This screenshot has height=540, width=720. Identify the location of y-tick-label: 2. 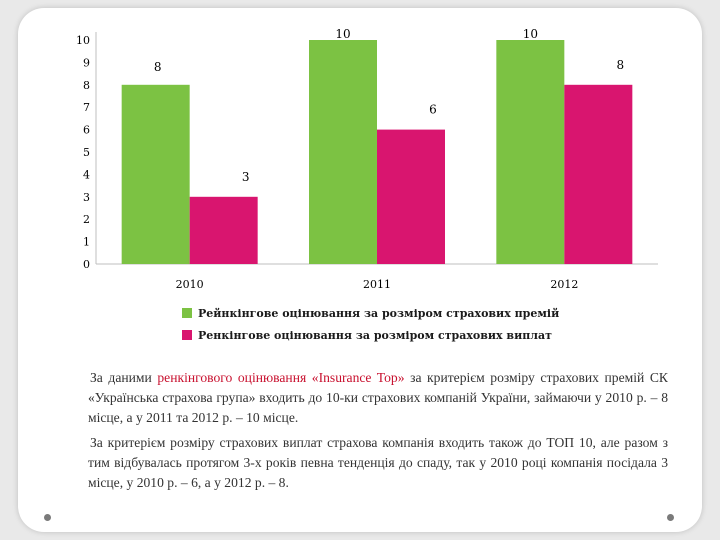
(86, 219).